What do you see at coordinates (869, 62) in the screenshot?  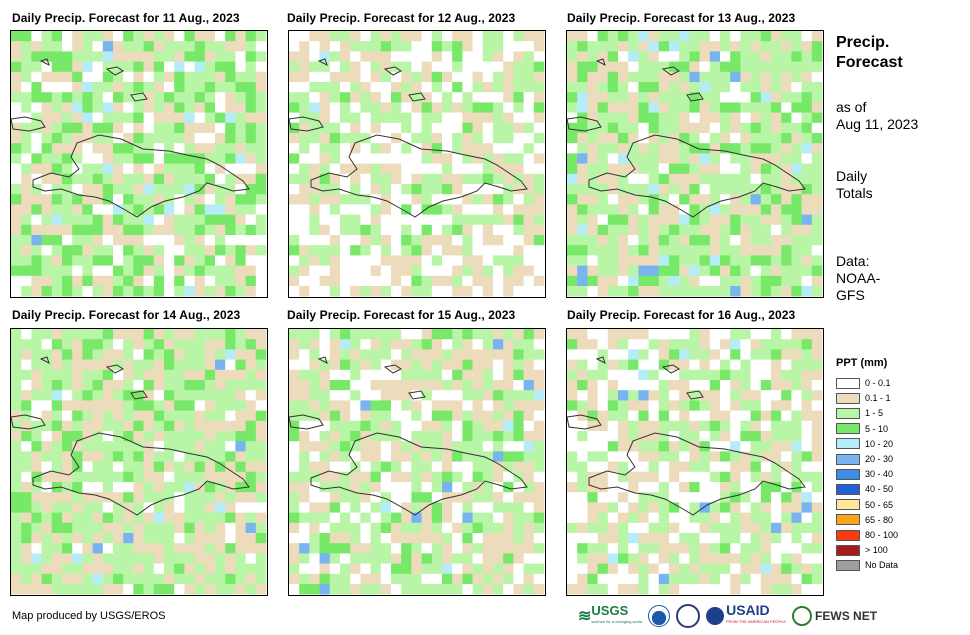 I see `side-title-line-2: Forecast` at bounding box center [869, 62].